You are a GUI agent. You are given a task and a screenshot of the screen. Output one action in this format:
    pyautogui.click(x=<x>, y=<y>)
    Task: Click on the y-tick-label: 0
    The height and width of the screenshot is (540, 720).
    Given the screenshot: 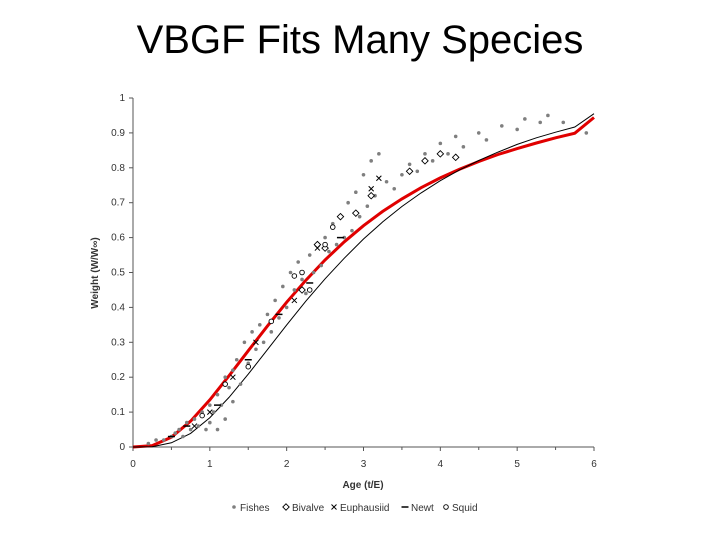 What is the action you would take?
    pyautogui.click(x=122, y=447)
    